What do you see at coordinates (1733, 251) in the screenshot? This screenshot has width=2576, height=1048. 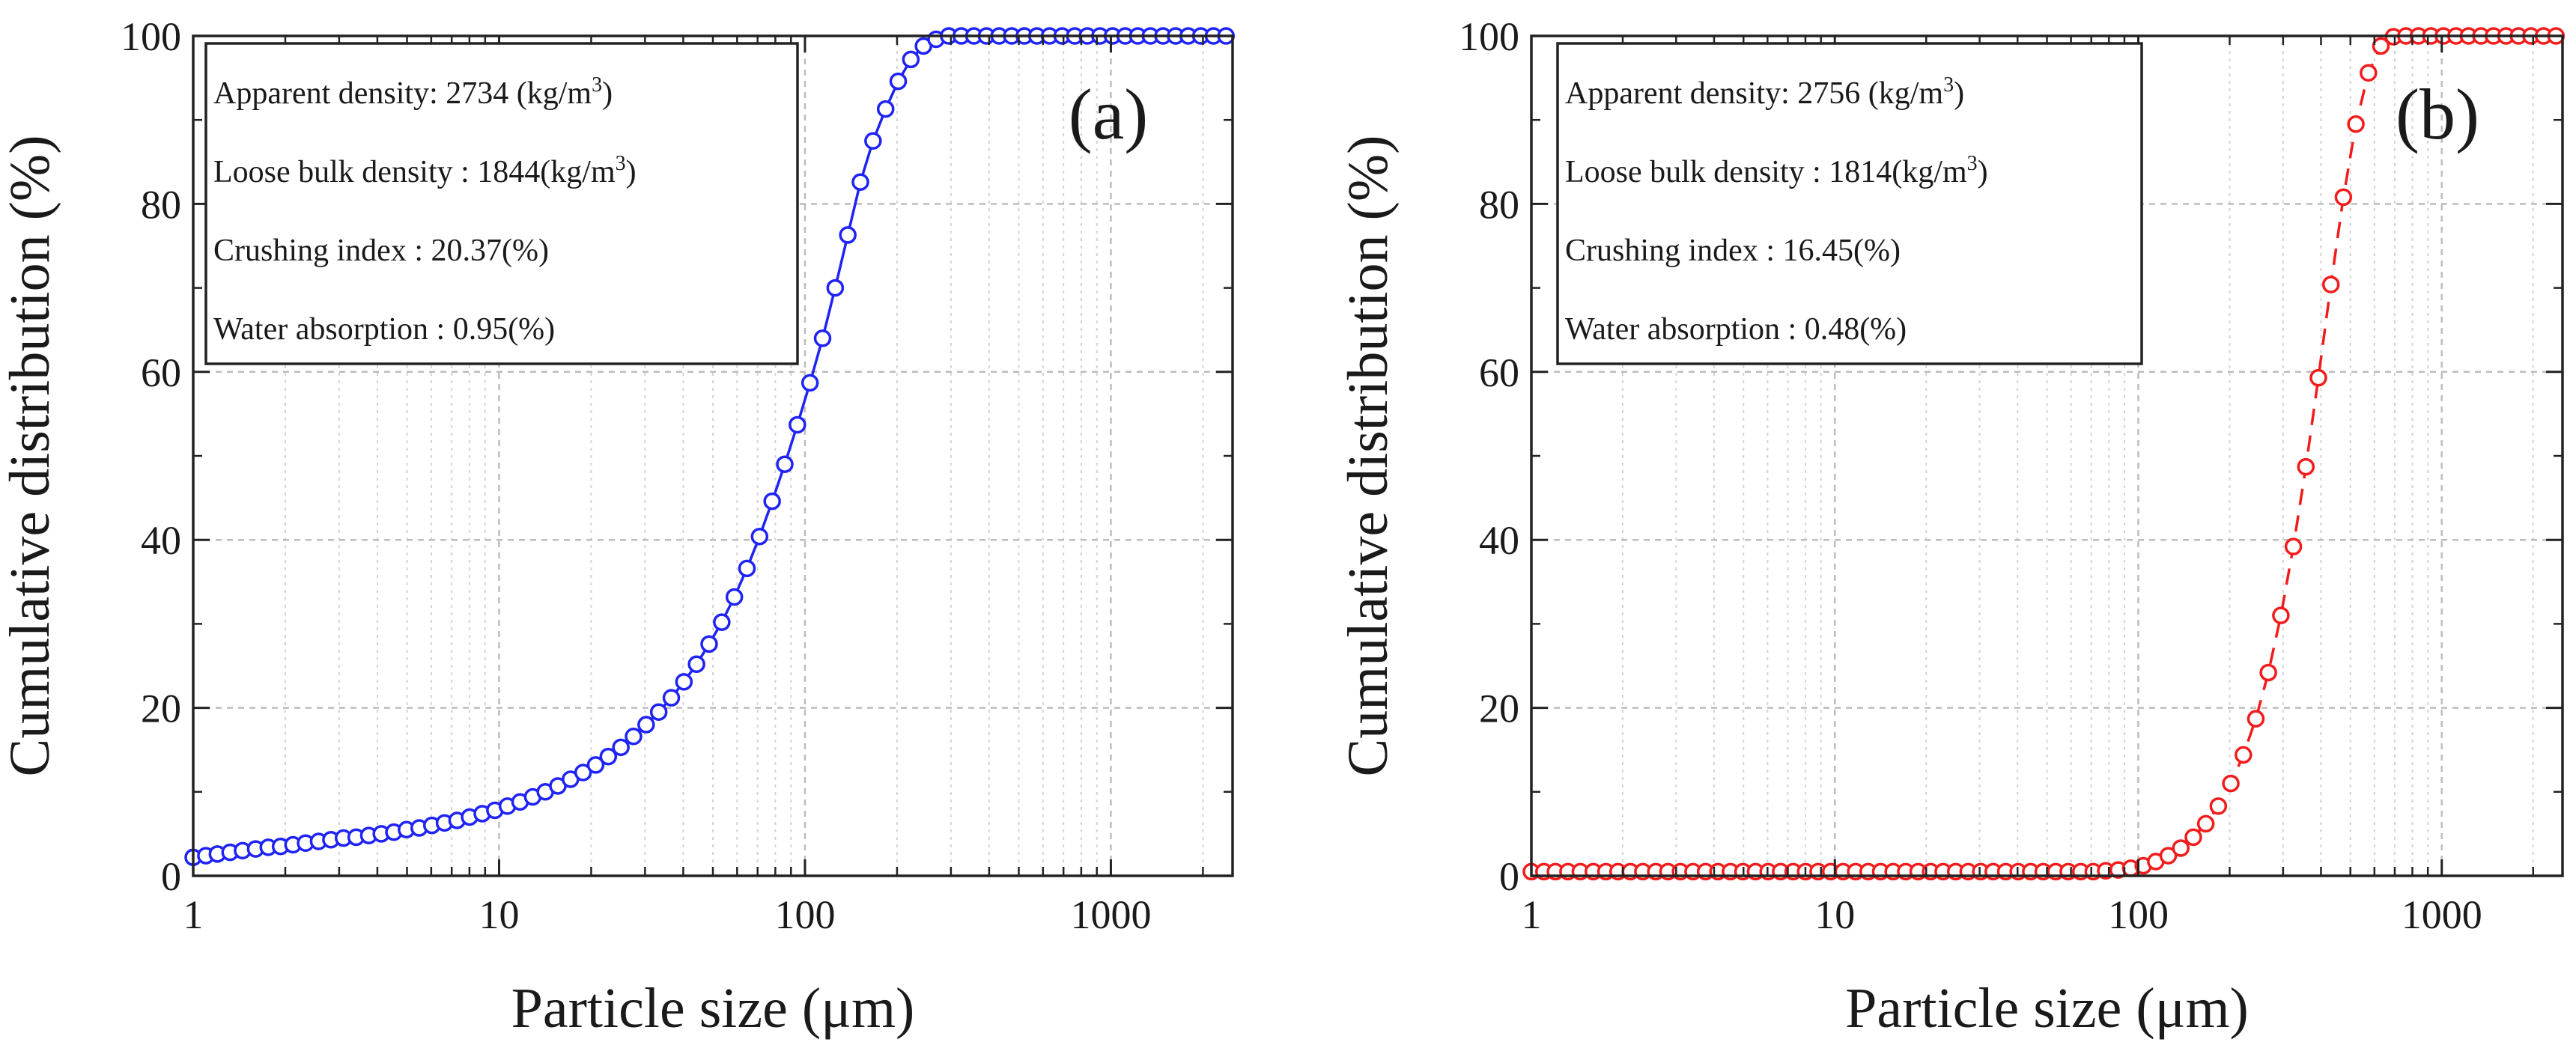 I see `info-line: Crushing index : 16.45(%)` at bounding box center [1733, 251].